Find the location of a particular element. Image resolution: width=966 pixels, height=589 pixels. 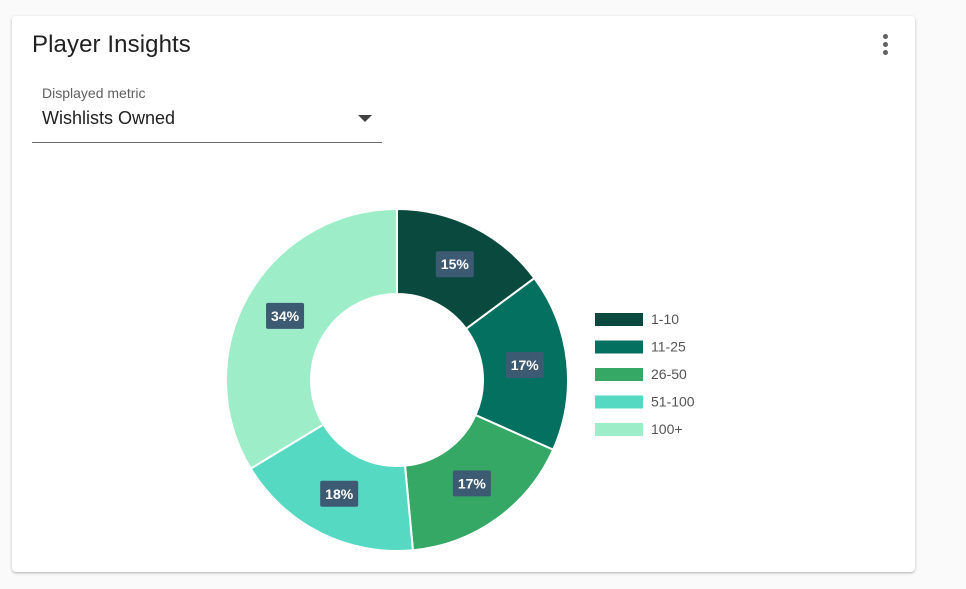

legend-label: 100+ is located at coordinates (667, 429).